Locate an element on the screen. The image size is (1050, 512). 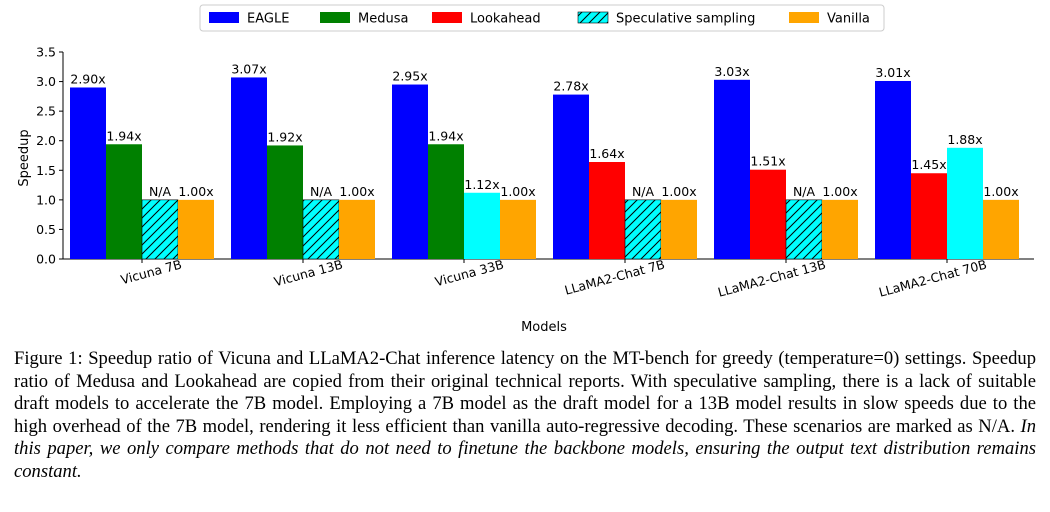
legend-label: EAGLE is located at coordinates (268, 19).